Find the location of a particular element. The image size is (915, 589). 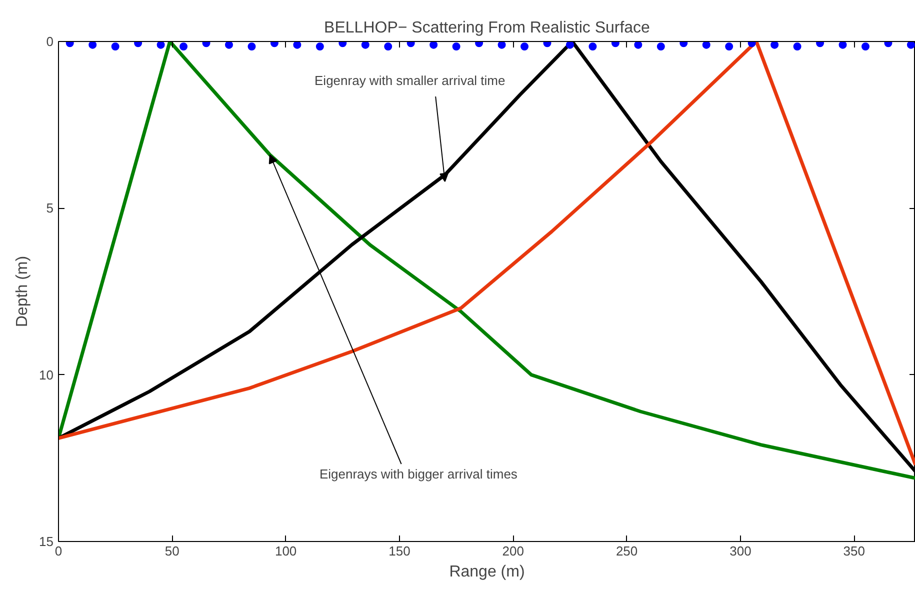

x-axis-title: Range (m) is located at coordinates (487, 572).